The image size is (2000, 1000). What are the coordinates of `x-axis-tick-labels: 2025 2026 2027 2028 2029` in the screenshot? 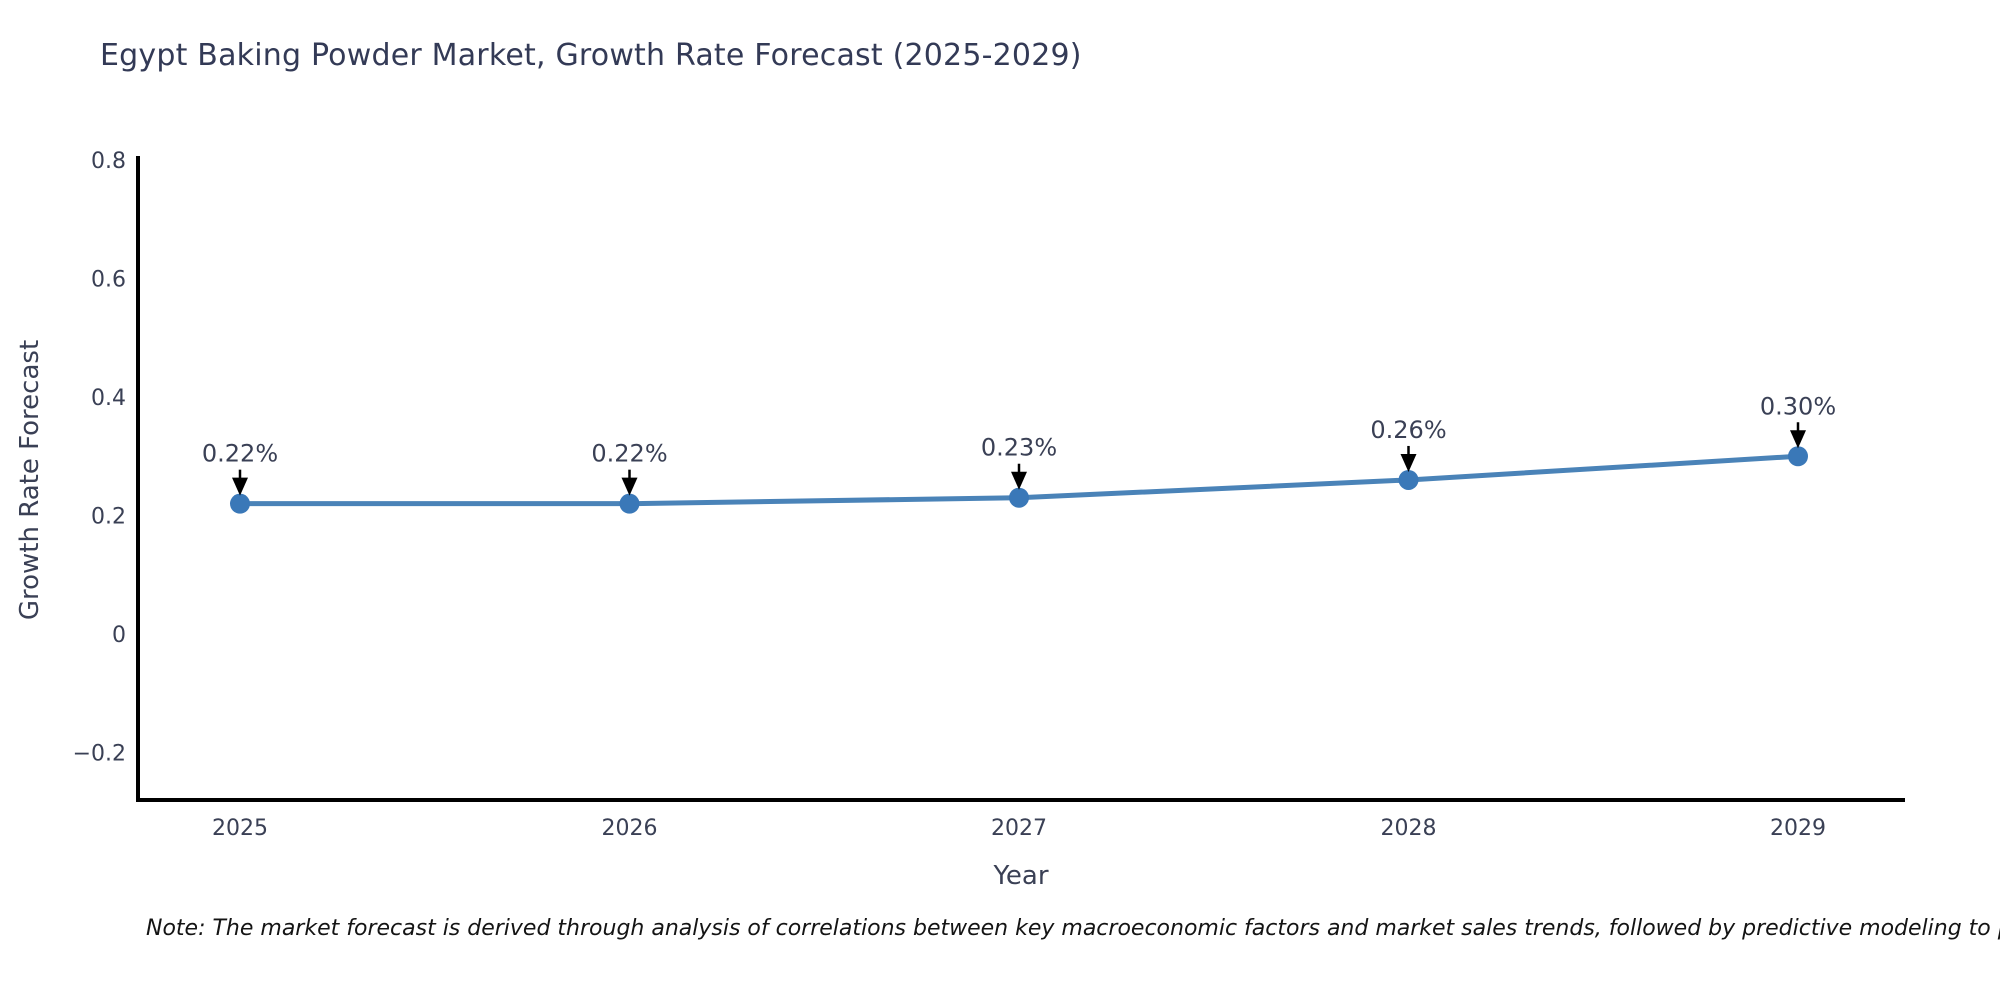 It's located at (1019, 828).